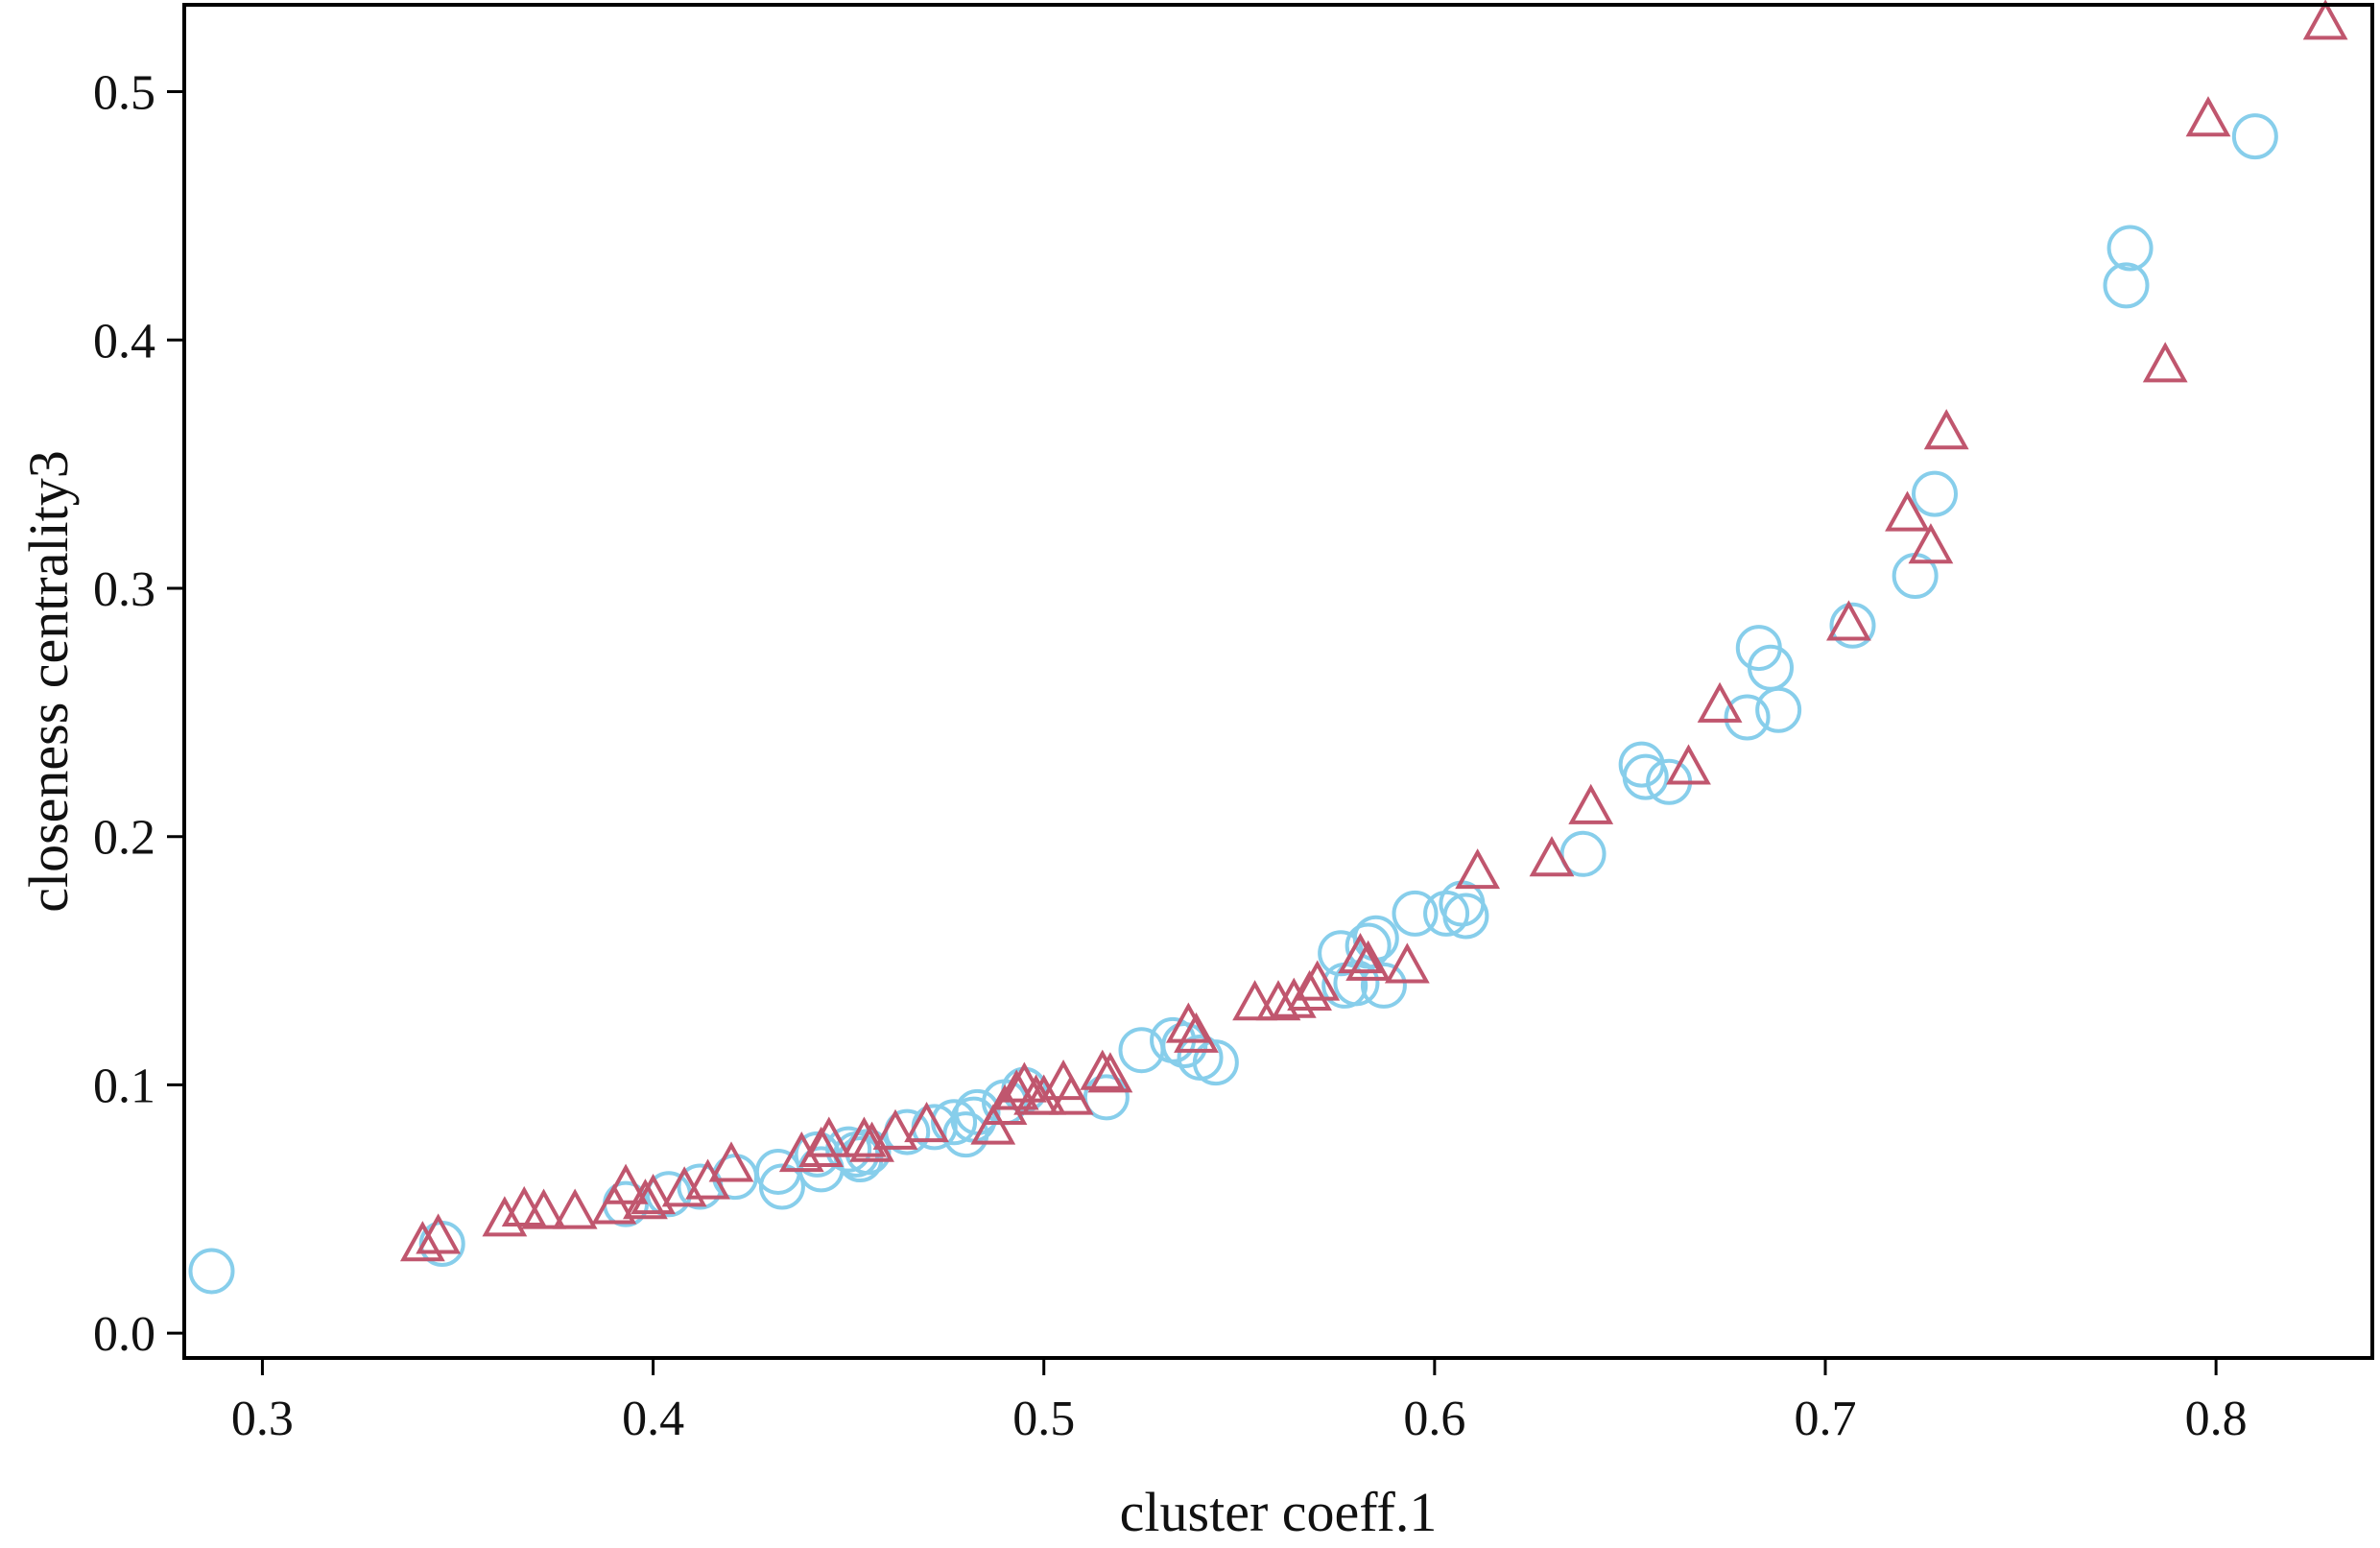 This screenshot has width=2380, height=1548. I want to click on y-tick-label: 0.3, so click(124, 589).